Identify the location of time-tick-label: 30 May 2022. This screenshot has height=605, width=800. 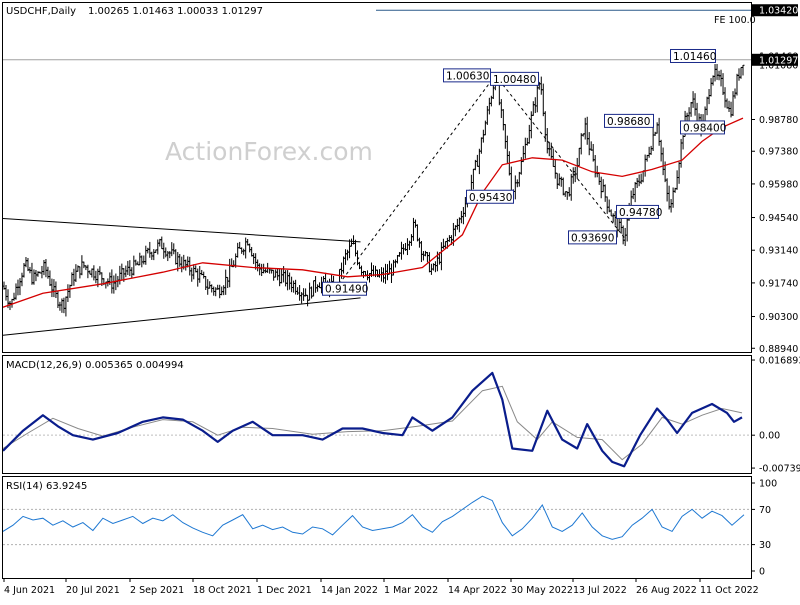
(542, 590).